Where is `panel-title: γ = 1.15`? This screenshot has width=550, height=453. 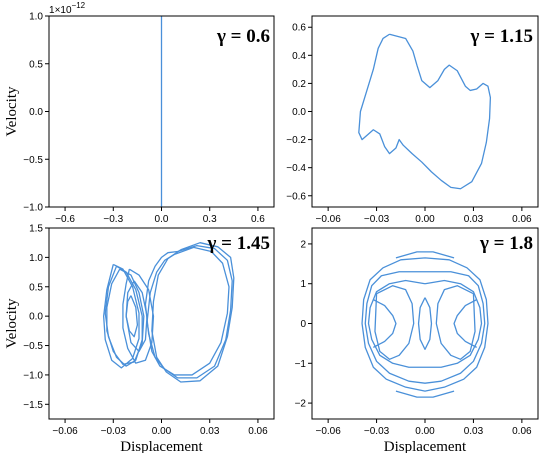 panel-title: γ = 1.15 is located at coordinates (501, 36).